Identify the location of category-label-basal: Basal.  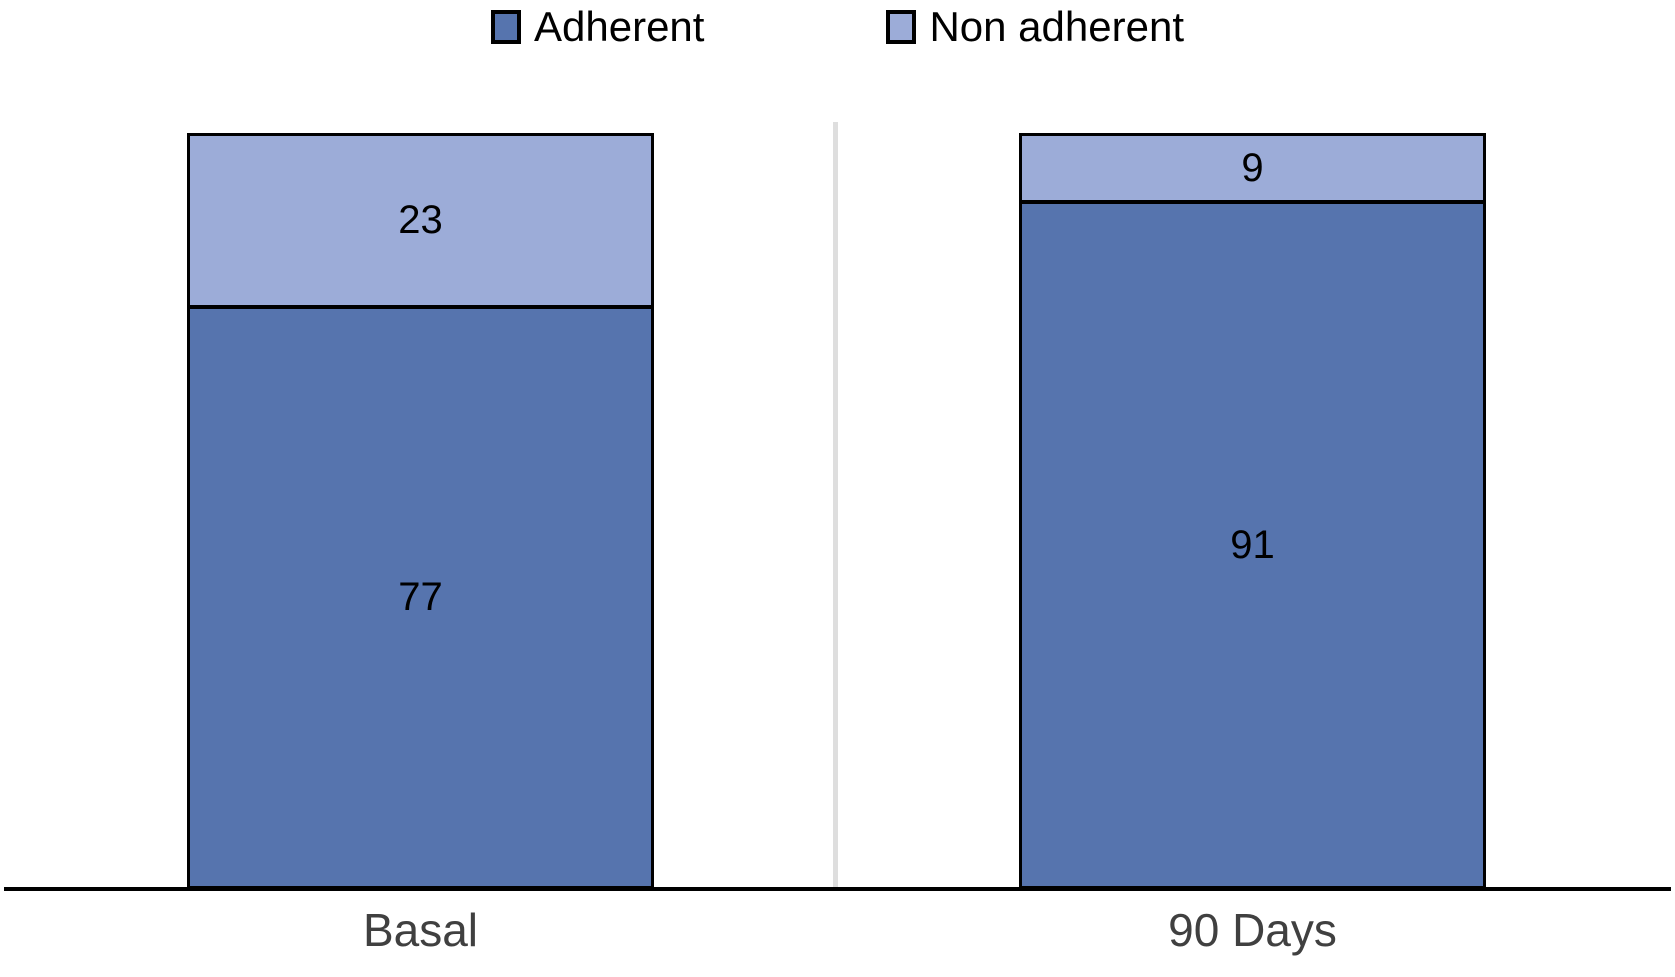
(420, 930).